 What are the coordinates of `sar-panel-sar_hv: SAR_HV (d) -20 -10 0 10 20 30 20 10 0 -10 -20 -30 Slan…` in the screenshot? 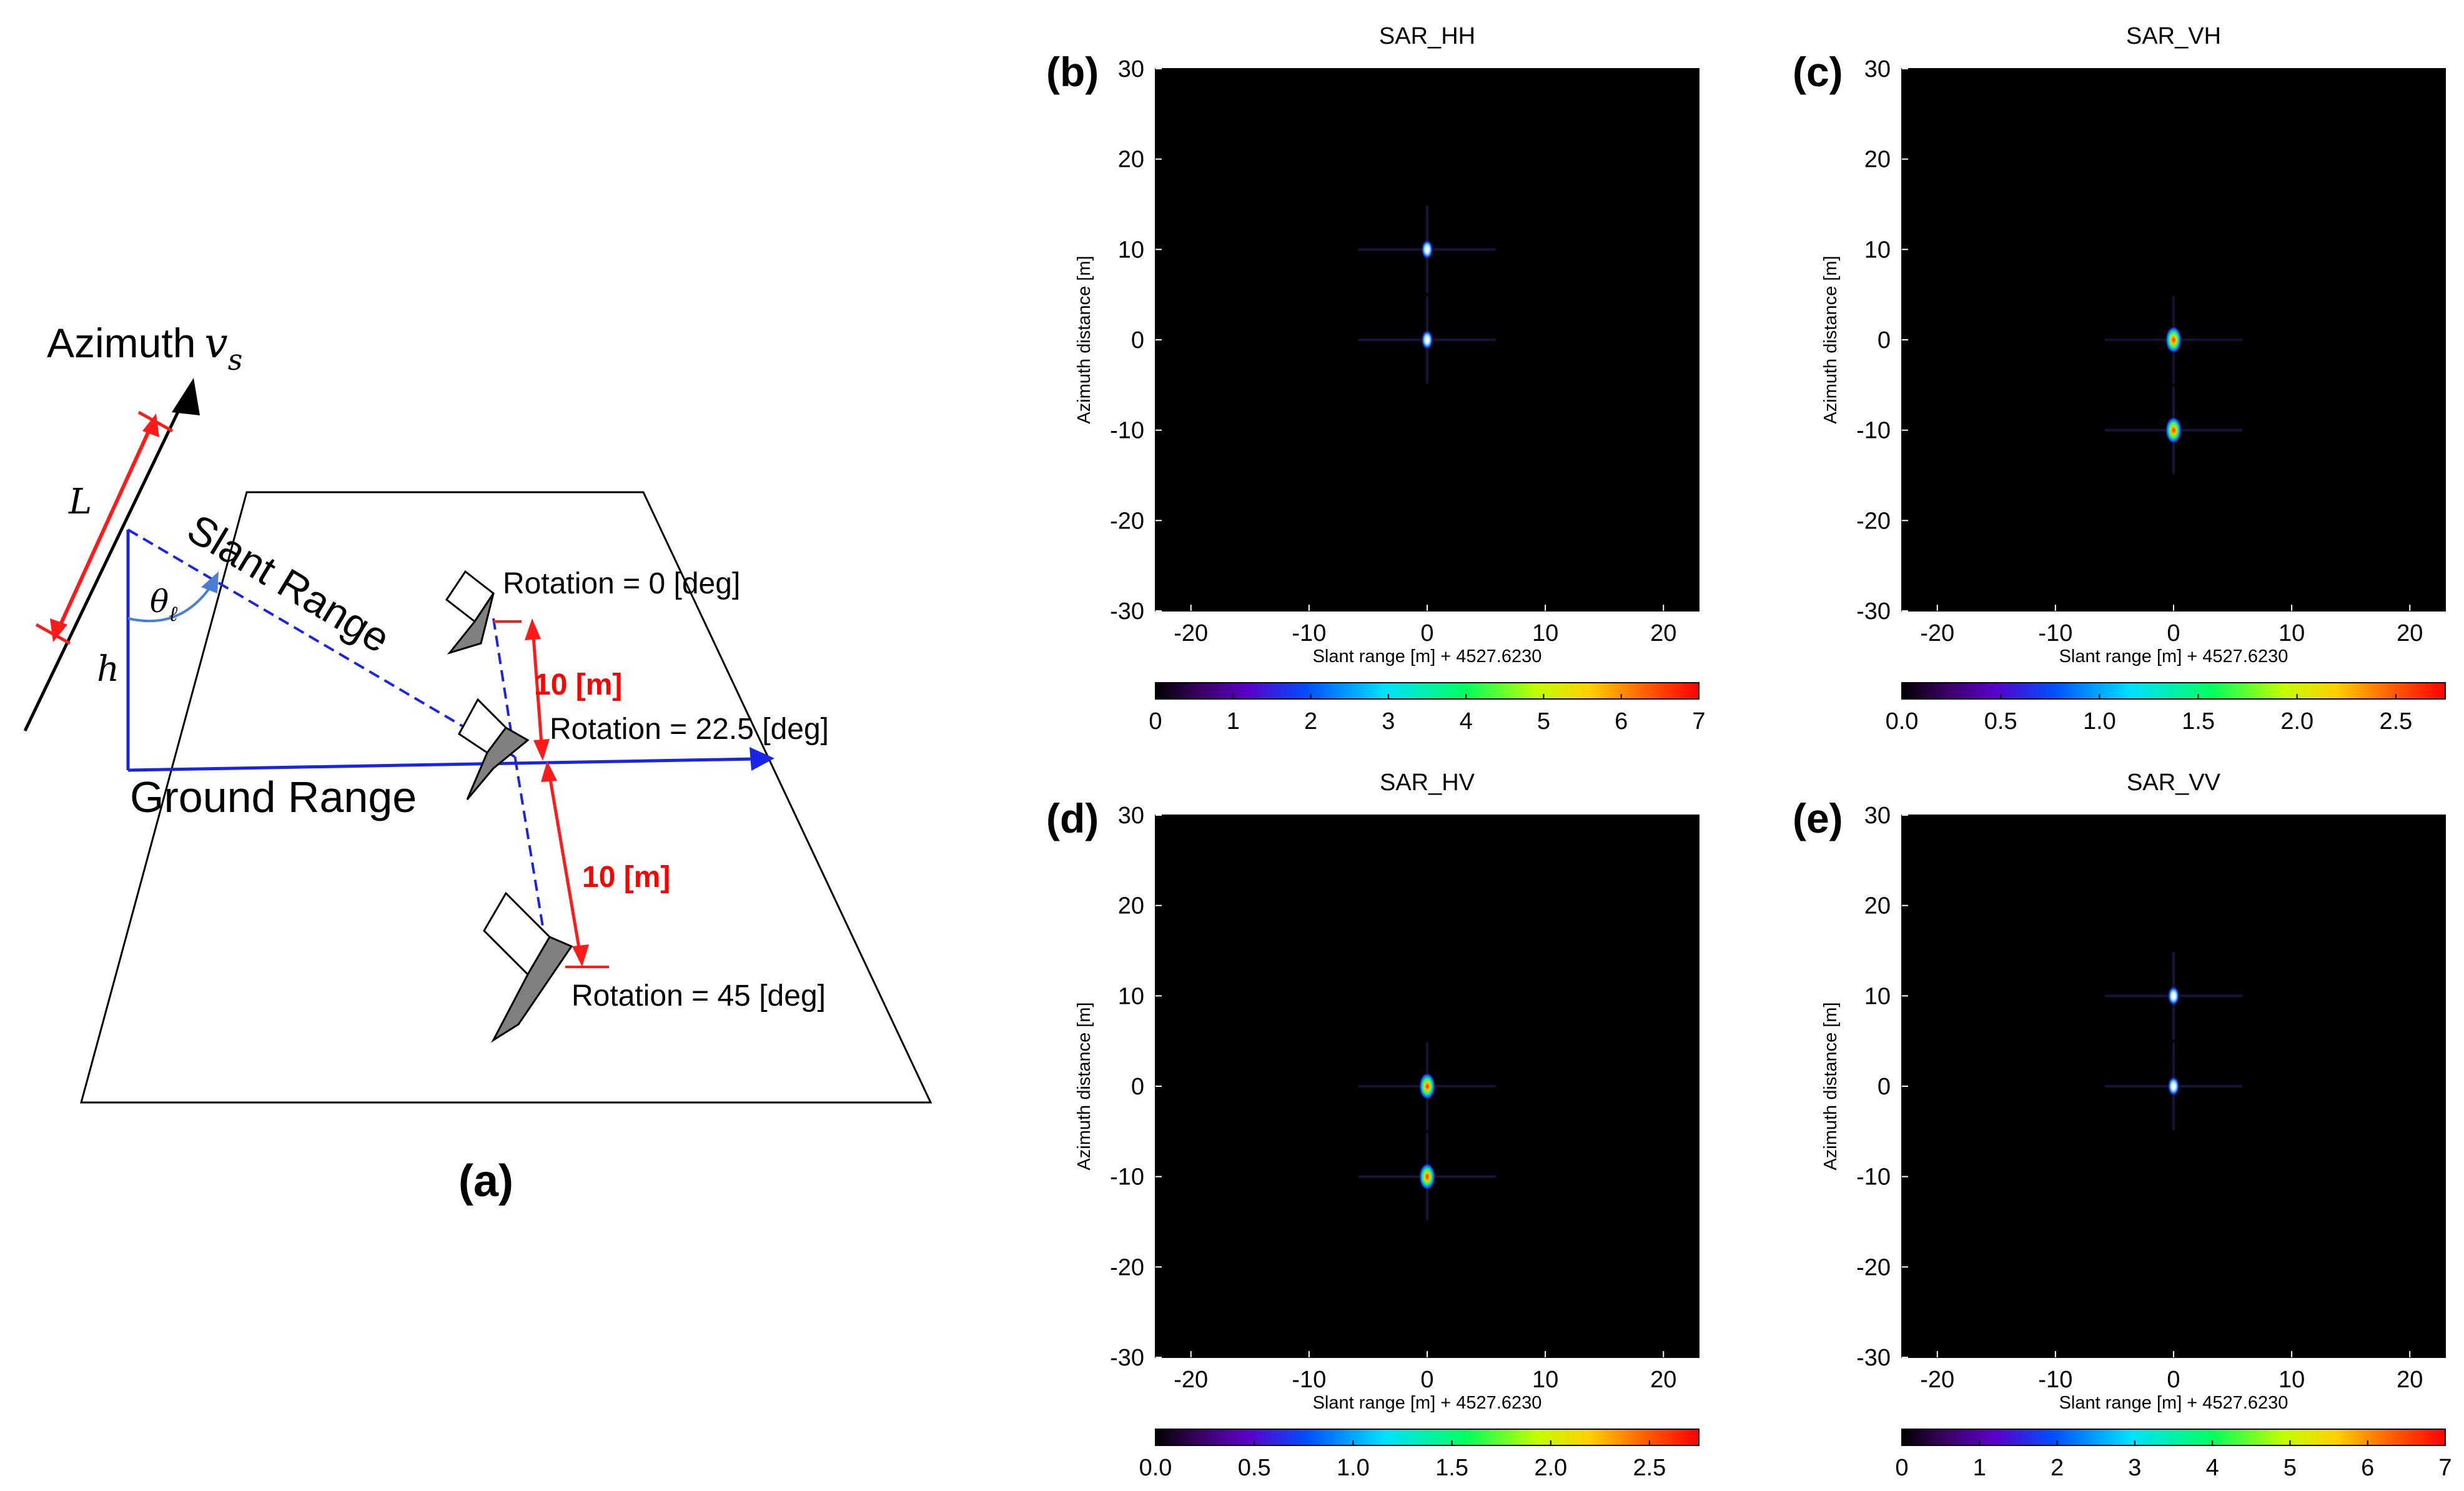 It's located at (1373, 1125).